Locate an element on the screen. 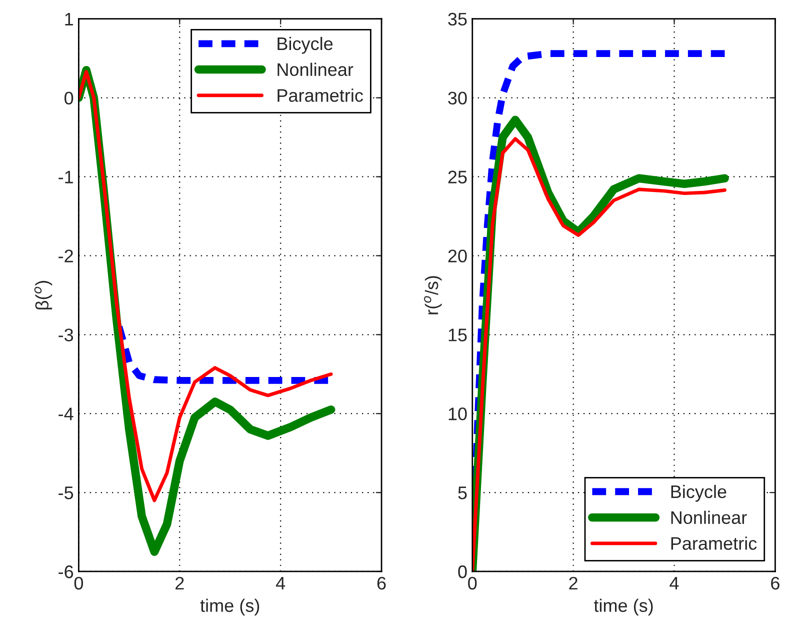  y-tick-label: 35 is located at coordinates (457, 19).